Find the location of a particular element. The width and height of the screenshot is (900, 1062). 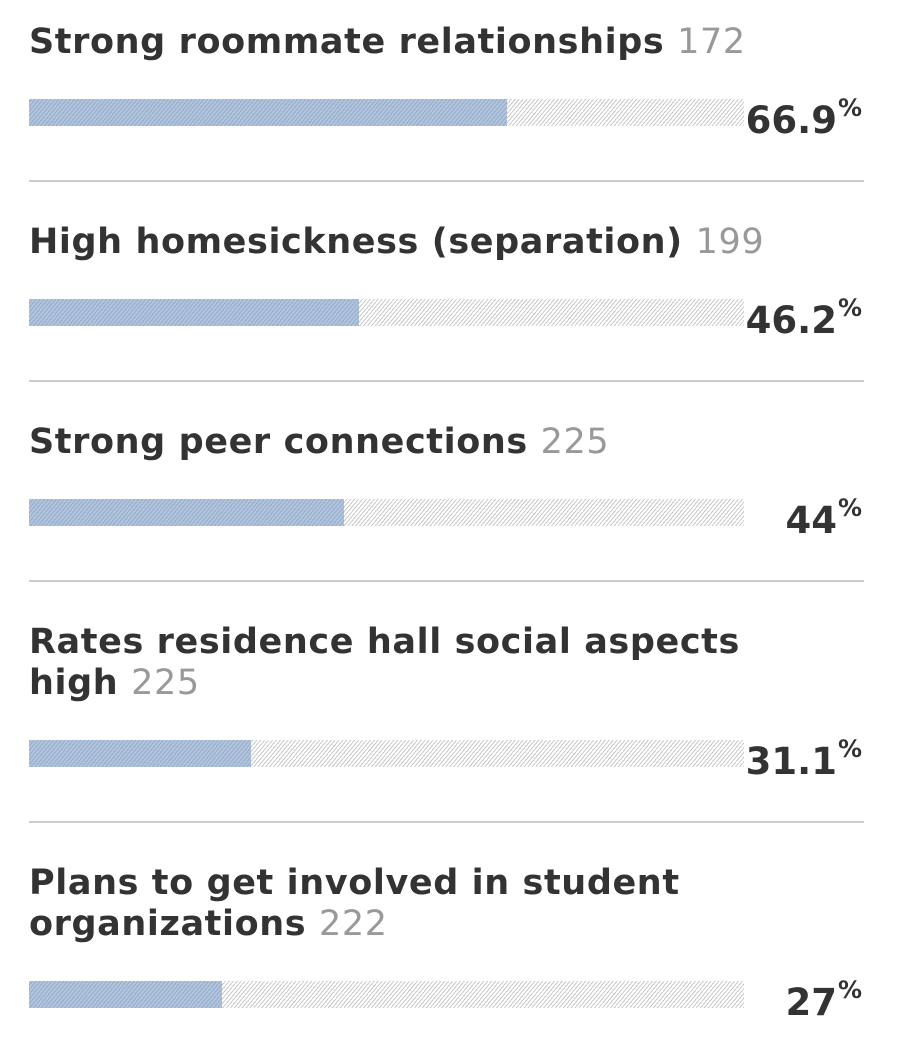

category-label: Strong roommate relationships 172 is located at coordinates (409, 42).